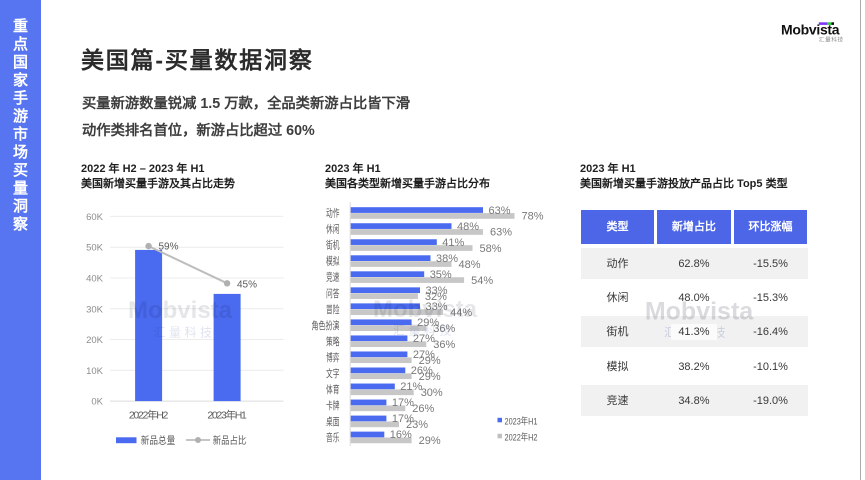  I want to click on svg-text: 卡牌, so click(333, 405).